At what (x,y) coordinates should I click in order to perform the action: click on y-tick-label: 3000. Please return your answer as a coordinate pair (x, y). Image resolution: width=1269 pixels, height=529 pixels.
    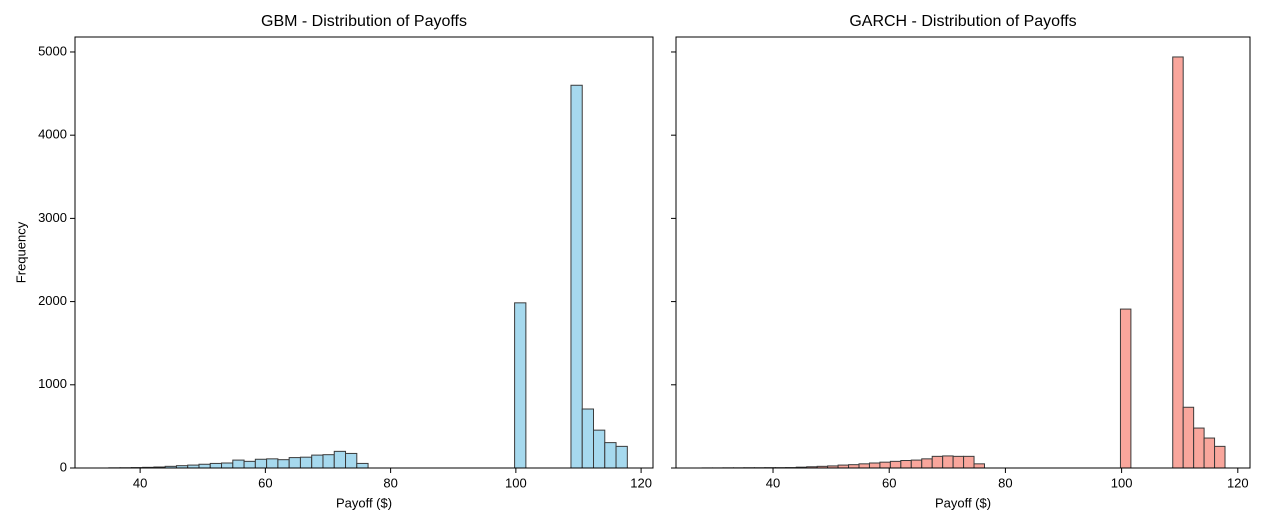
    Looking at the image, I should click on (52, 217).